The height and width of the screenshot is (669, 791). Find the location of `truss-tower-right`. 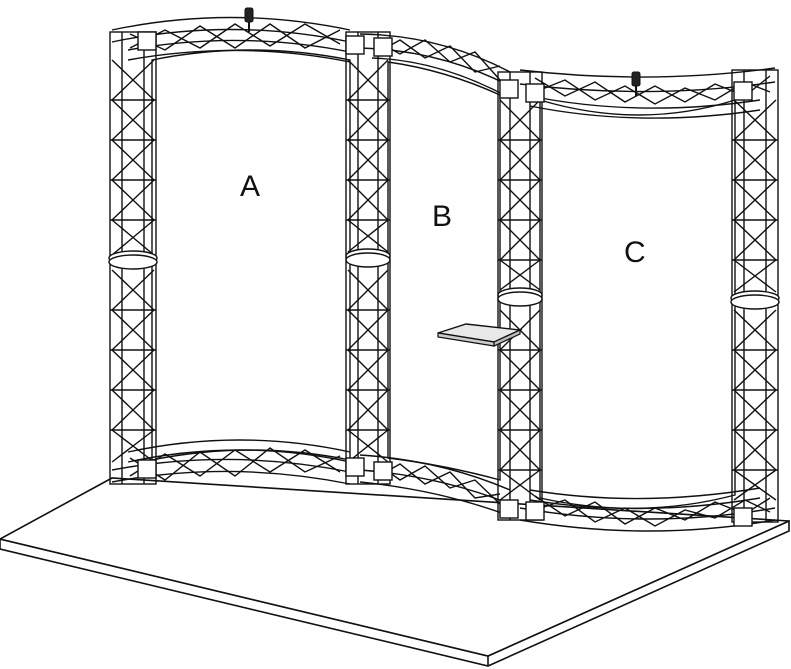

truss-tower-right is located at coordinates (755, 296).